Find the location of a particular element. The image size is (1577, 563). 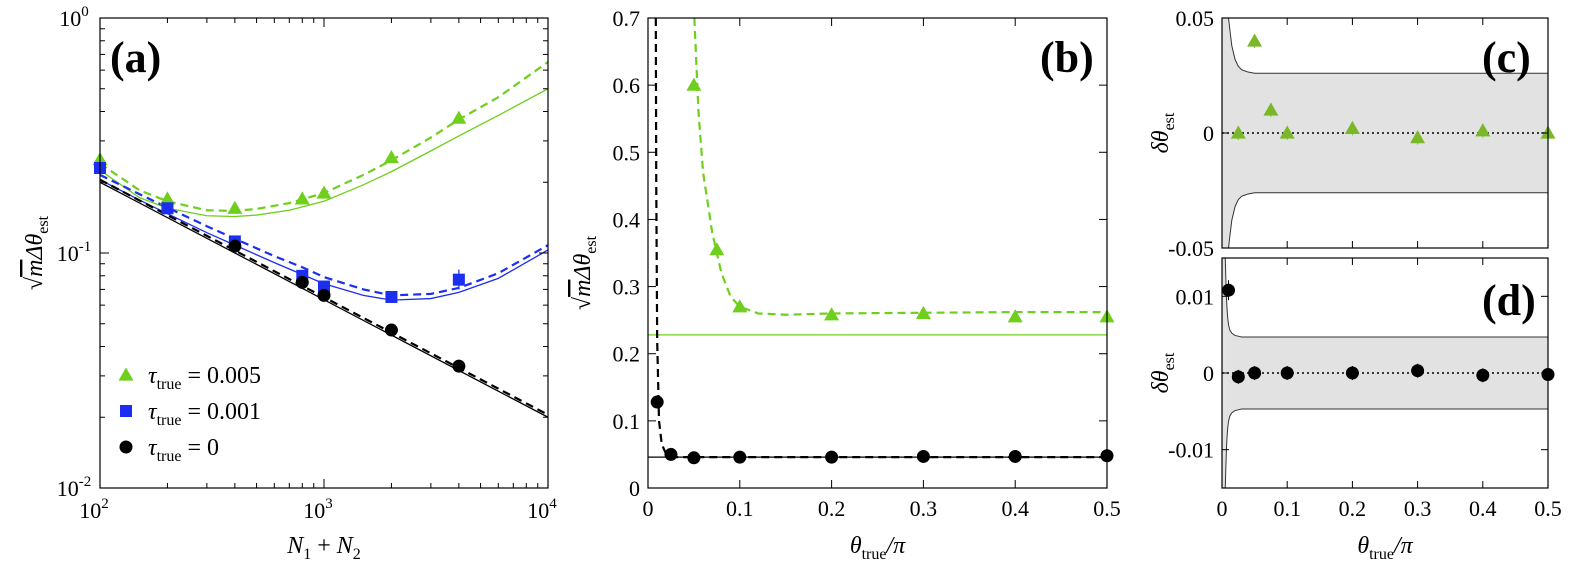

y-tick-label: -0.01 is located at coordinates (1191, 450).